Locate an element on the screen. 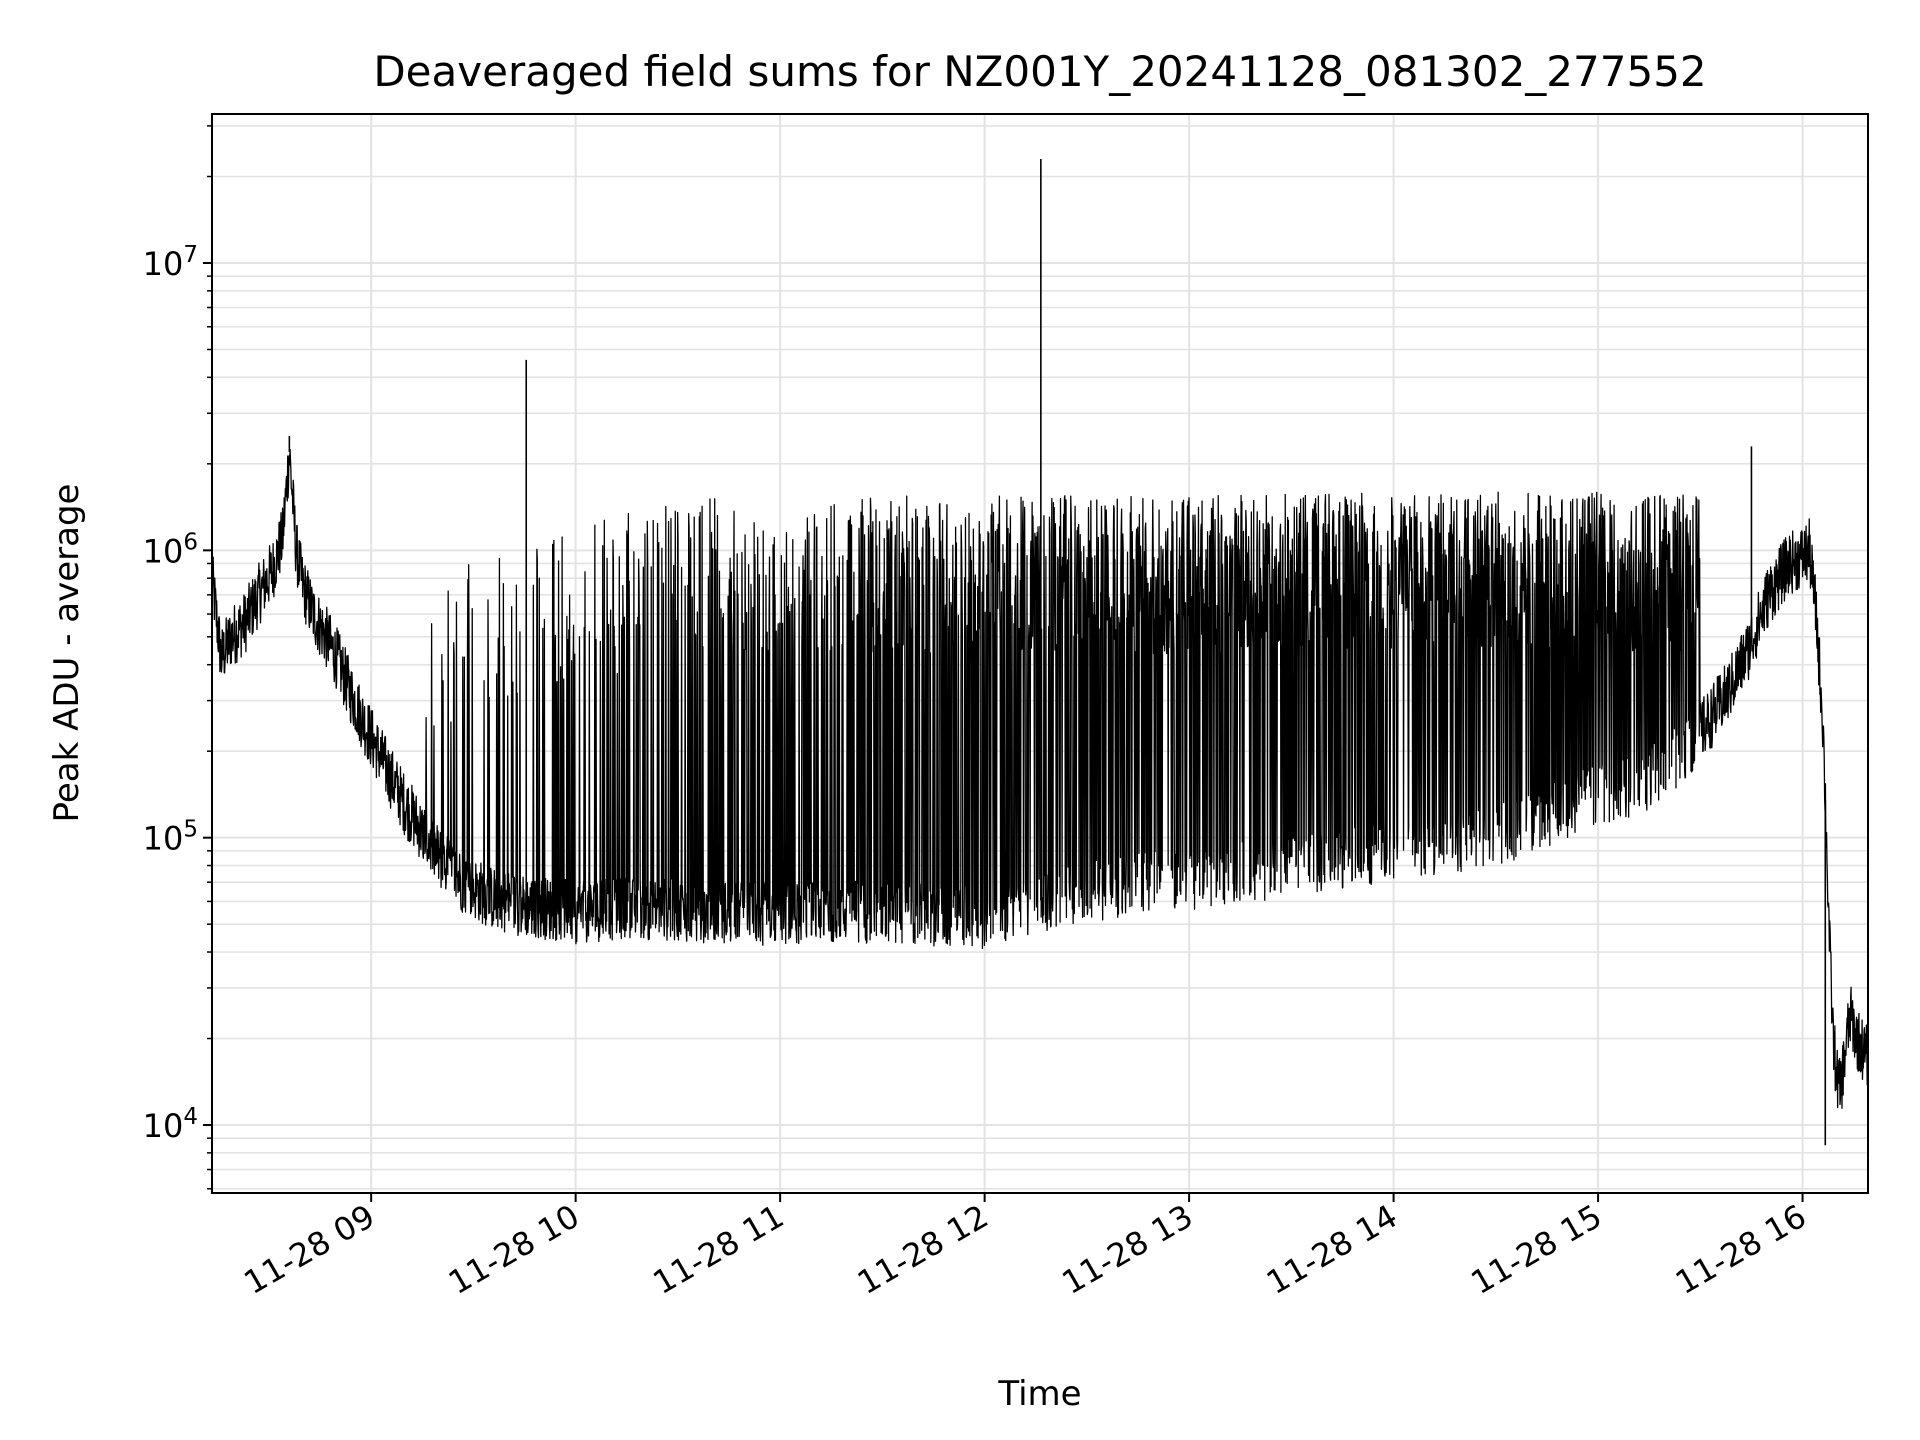 This screenshot has width=1920, height=1440. y-tick-label: 106 is located at coordinates (170, 549).